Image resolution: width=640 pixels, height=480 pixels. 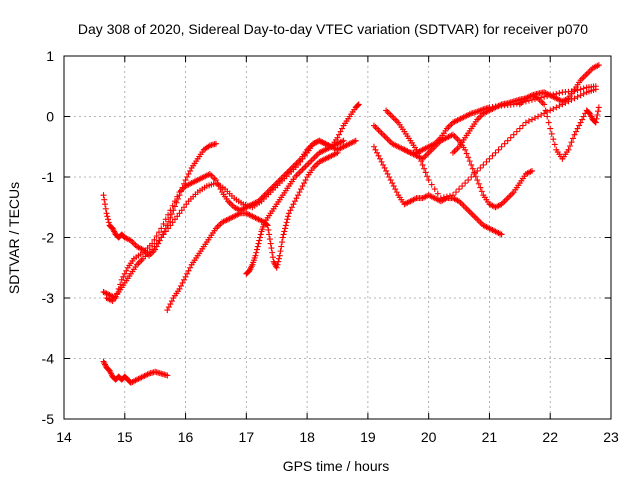 What do you see at coordinates (64, 437) in the screenshot?
I see `x-tick-label: 14` at bounding box center [64, 437].